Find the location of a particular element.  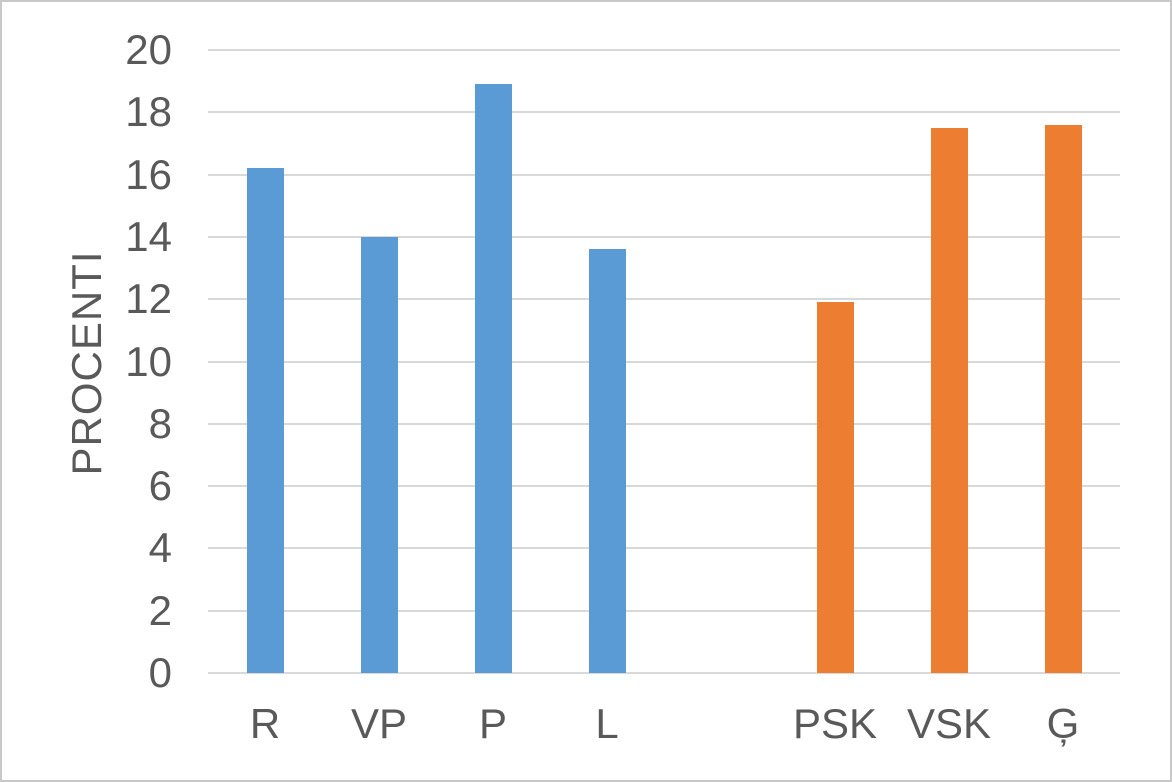

bar-VP is located at coordinates (379, 454).